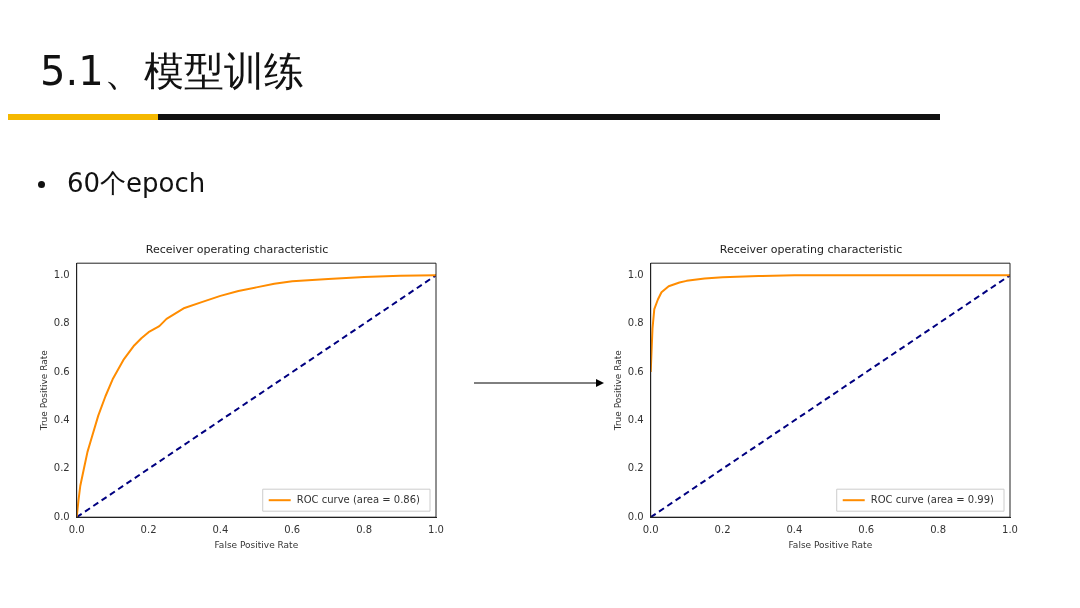 This screenshot has width=1080, height=608. I want to click on text: 60个epoch, so click(136, 183).